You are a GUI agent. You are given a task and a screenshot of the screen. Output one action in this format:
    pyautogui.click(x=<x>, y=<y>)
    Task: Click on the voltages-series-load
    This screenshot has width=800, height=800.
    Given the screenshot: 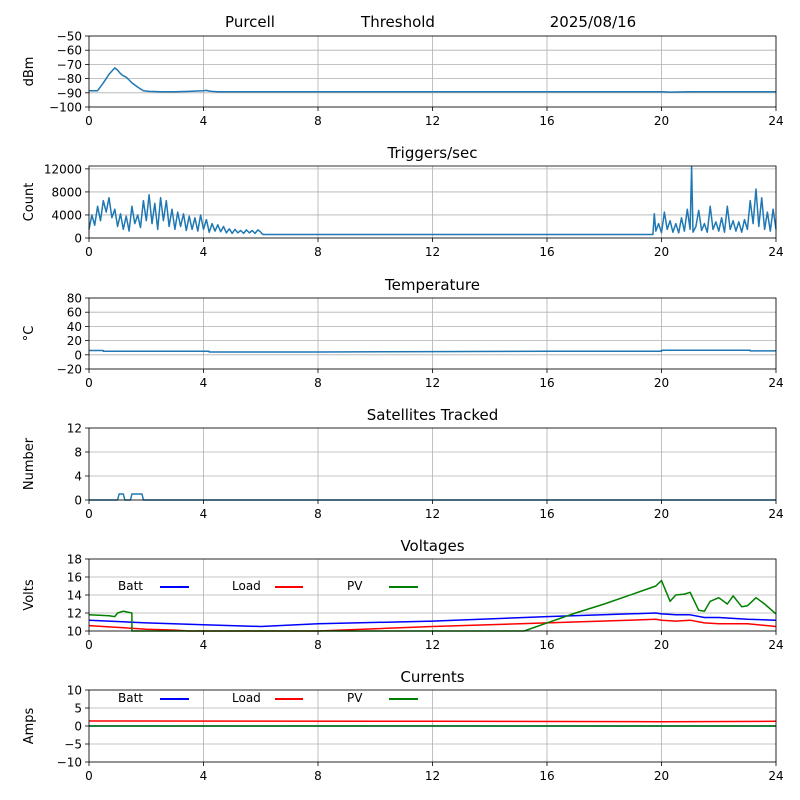 What is the action you would take?
    pyautogui.click(x=432, y=625)
    